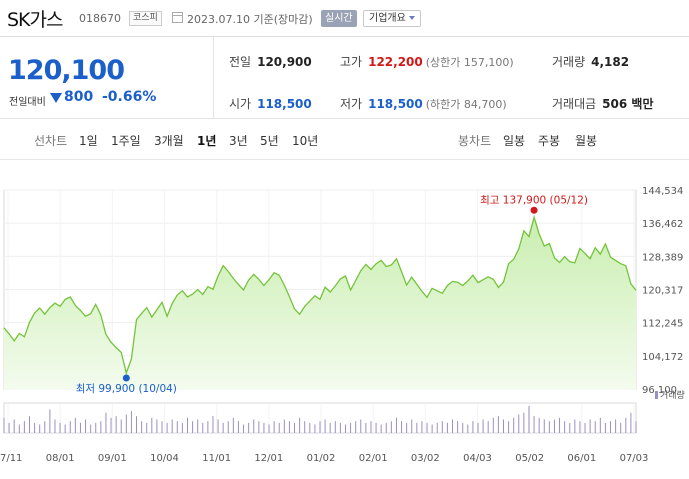 This screenshot has height=479, width=689. Describe the element at coordinates (514, 141) in the screenshot. I see `tab-daily: 일봉` at that location.